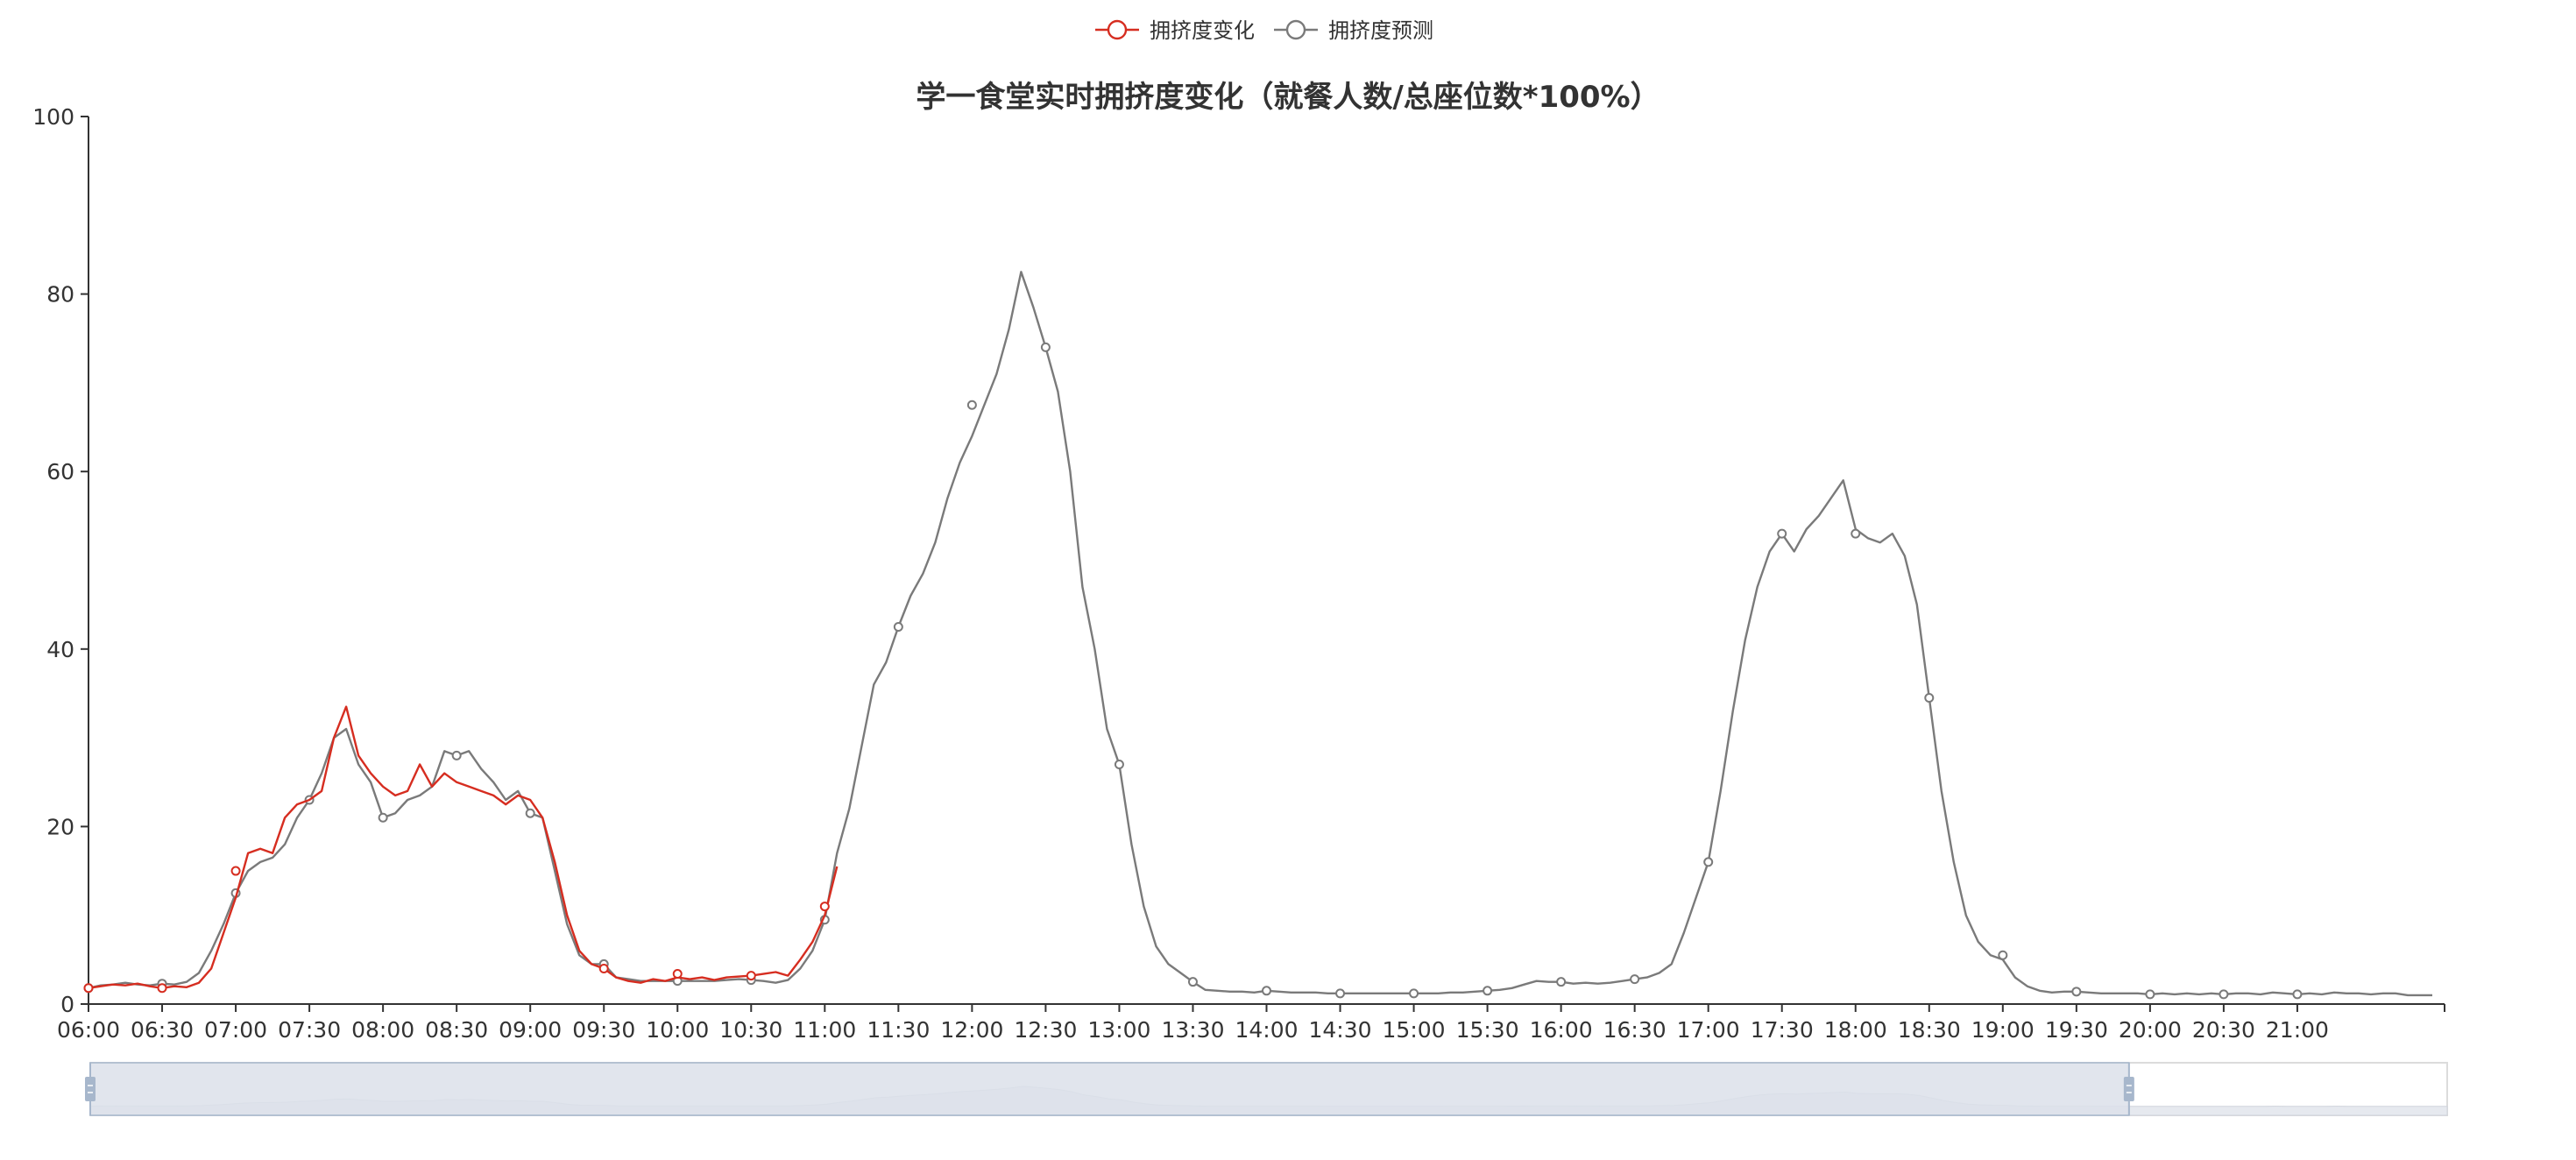 This screenshot has width=2576, height=1160. Describe the element at coordinates (456, 1030) in the screenshot. I see `x-tick-label: 08:30` at that location.